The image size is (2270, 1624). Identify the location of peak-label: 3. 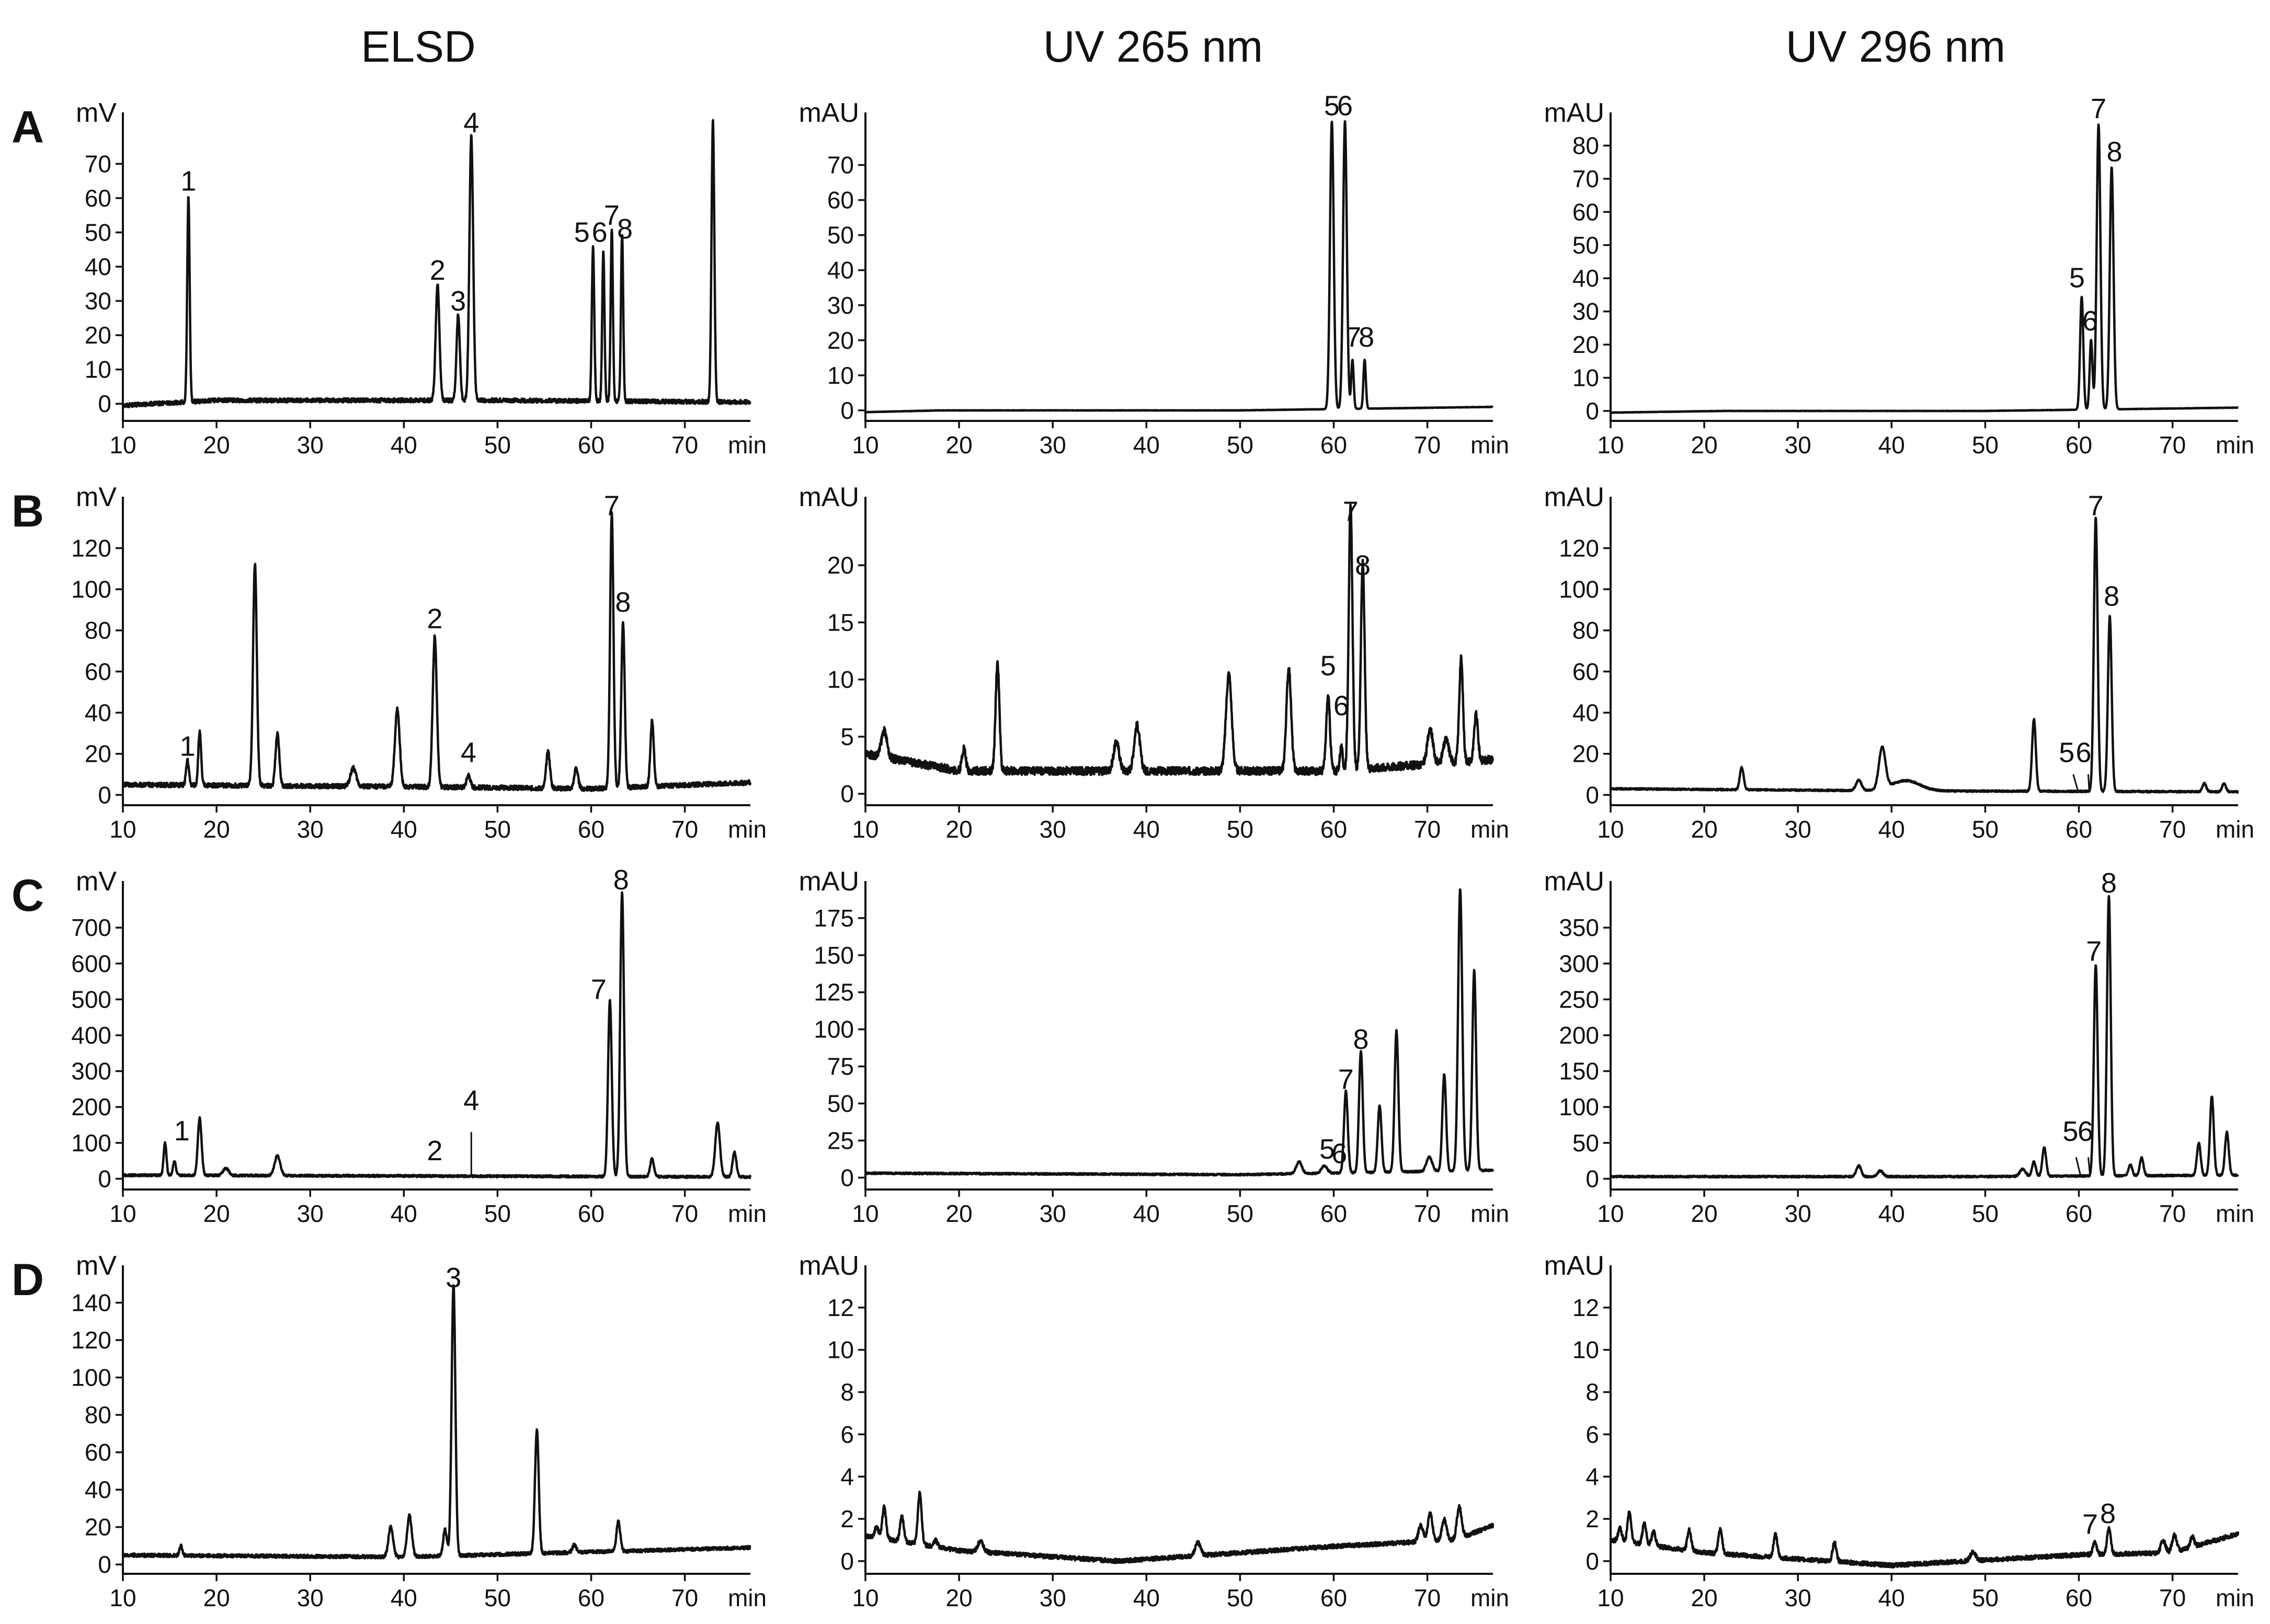
(453, 1278).